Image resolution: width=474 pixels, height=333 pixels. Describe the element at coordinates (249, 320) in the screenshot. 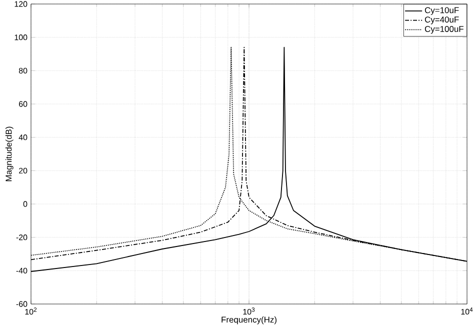

I see `x-axis-title: Frequency(Hz)` at that location.